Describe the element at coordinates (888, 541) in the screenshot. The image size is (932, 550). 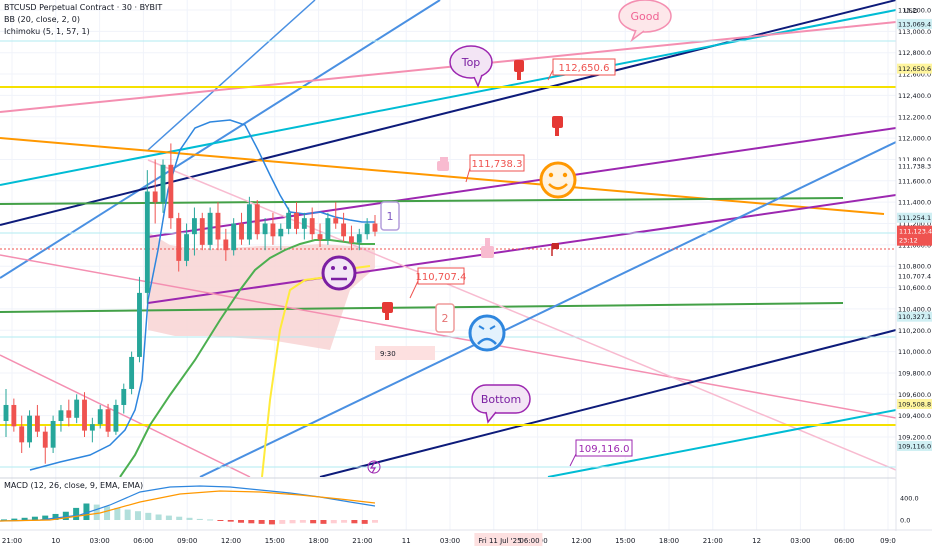
I see `time-tick-label: 09:0` at that location.